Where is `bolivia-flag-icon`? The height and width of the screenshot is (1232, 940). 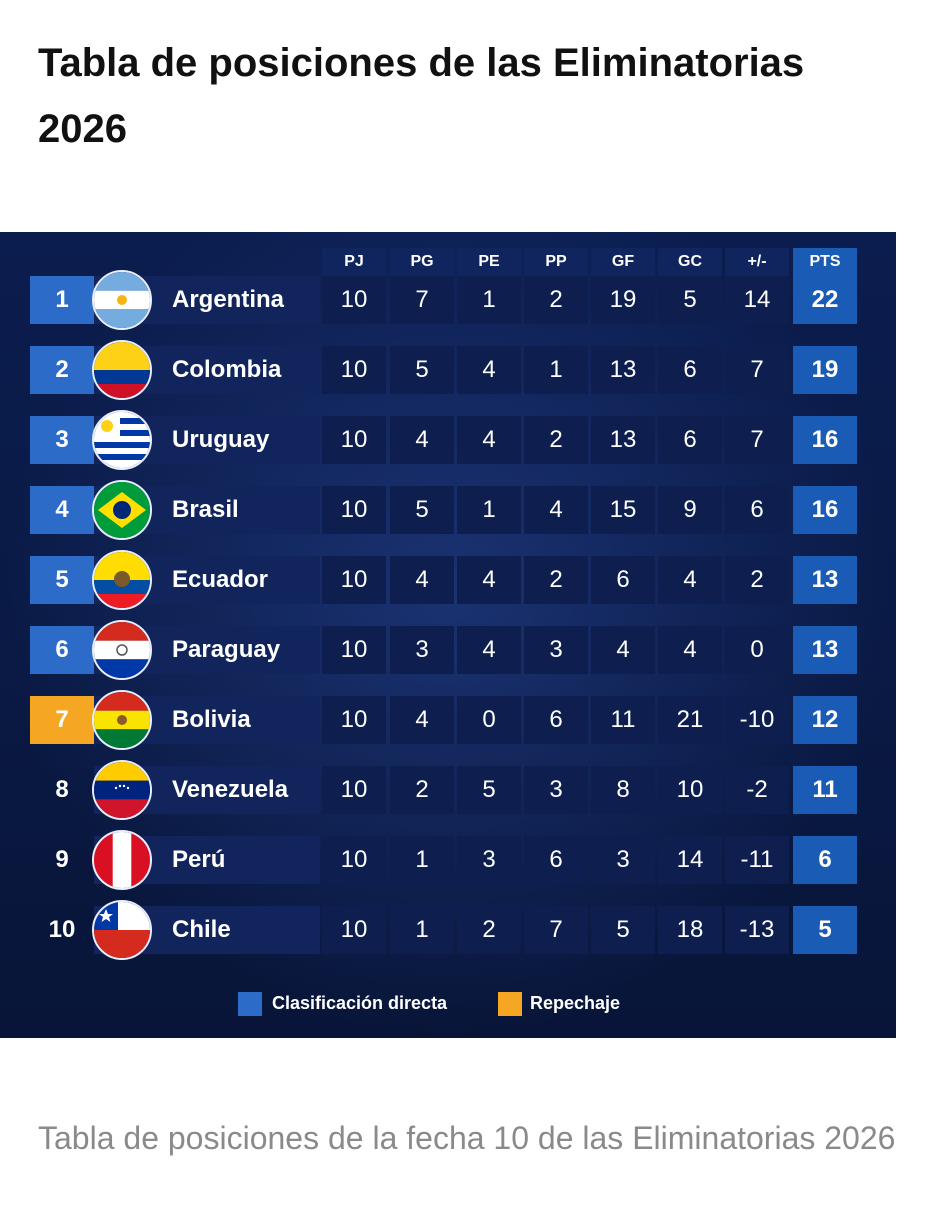
bolivia-flag-icon is located at coordinates (122, 720).